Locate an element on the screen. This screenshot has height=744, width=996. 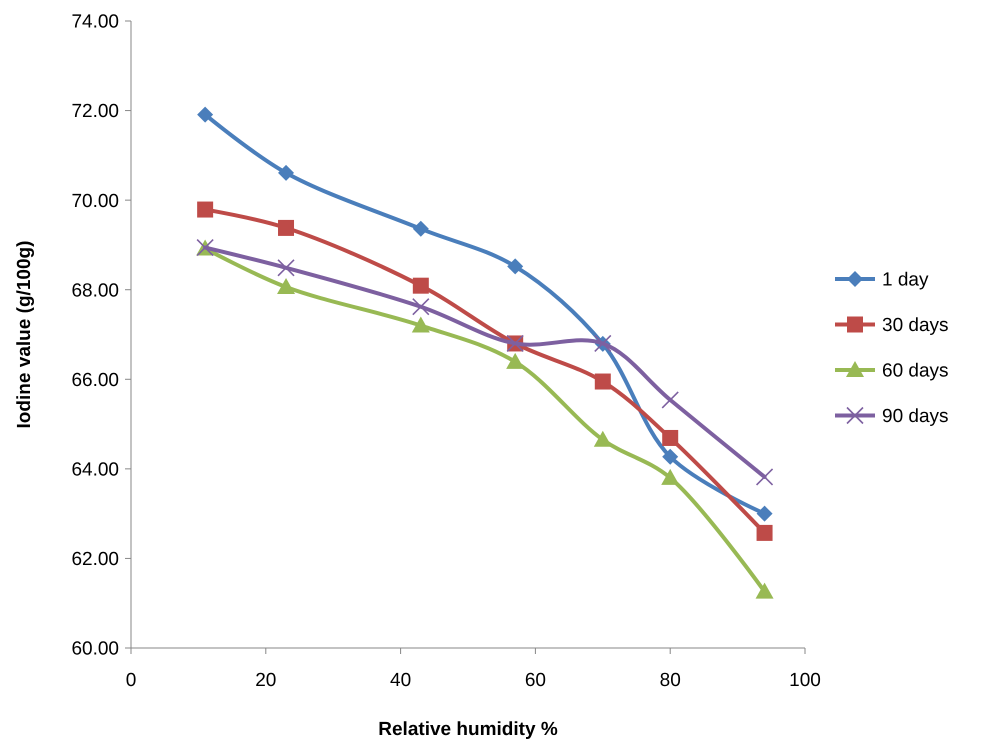
legend-label: 60 days is located at coordinates (915, 371).